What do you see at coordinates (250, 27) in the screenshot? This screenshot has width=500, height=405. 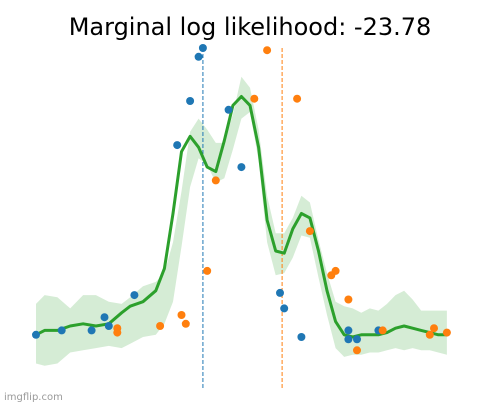 I see `chart-title: Marginal log likelihood: -23.78` at bounding box center [250, 27].